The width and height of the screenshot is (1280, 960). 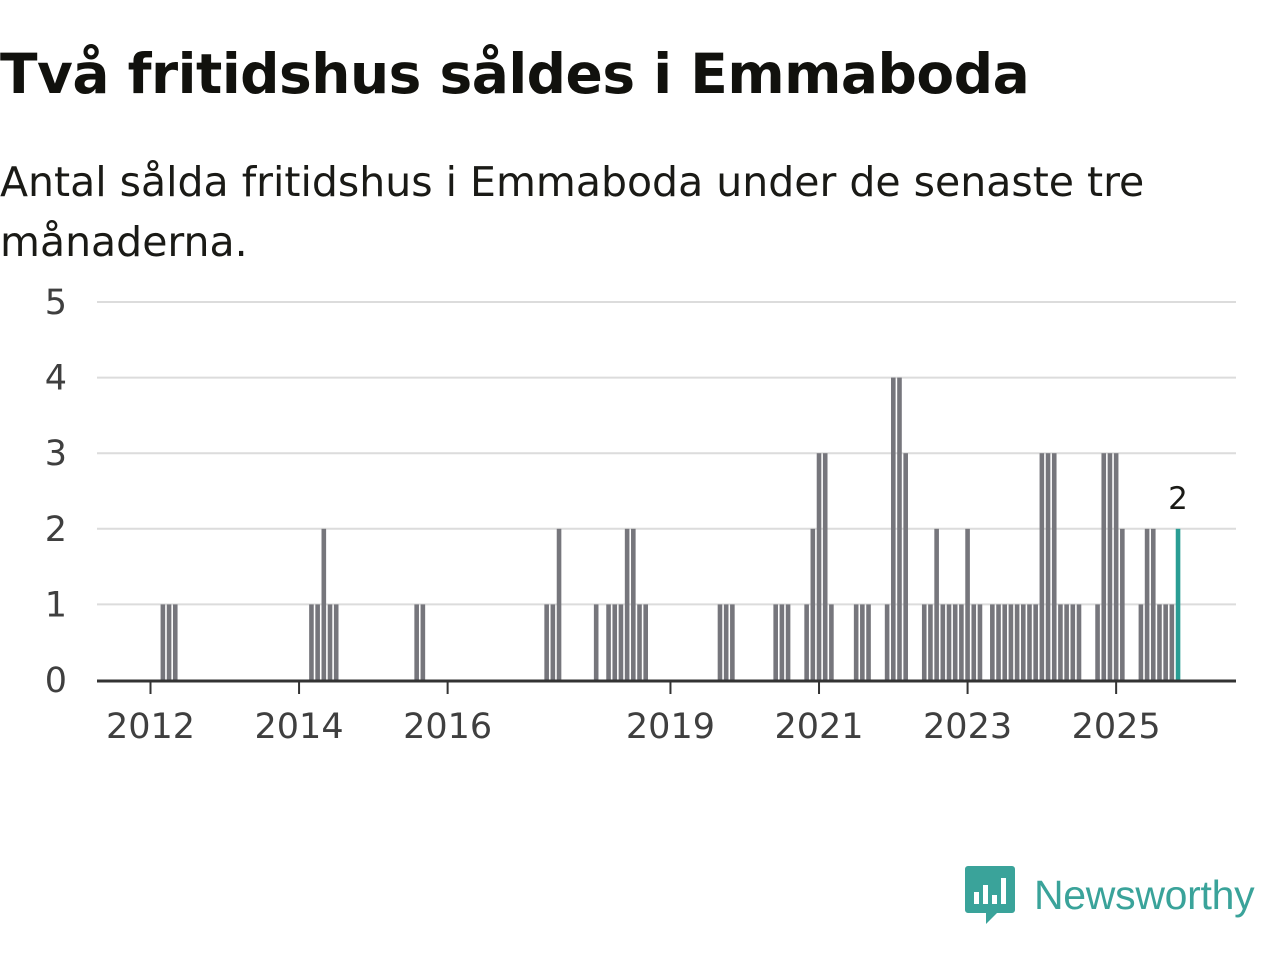 I want to click on highlight-value-label: 2, so click(x=1178, y=499).